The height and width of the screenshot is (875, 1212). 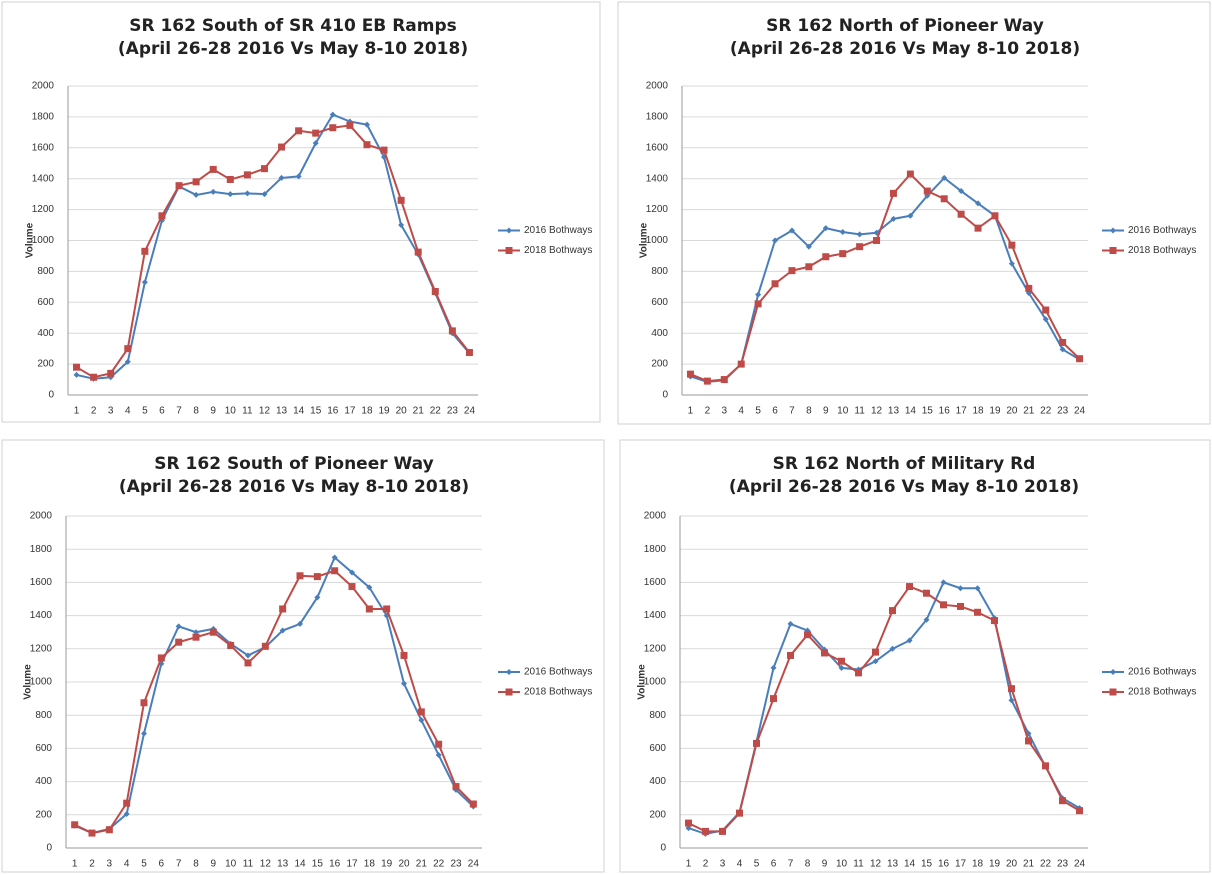 What do you see at coordinates (196, 411) in the screenshot?
I see `x-tick-label: 8` at bounding box center [196, 411].